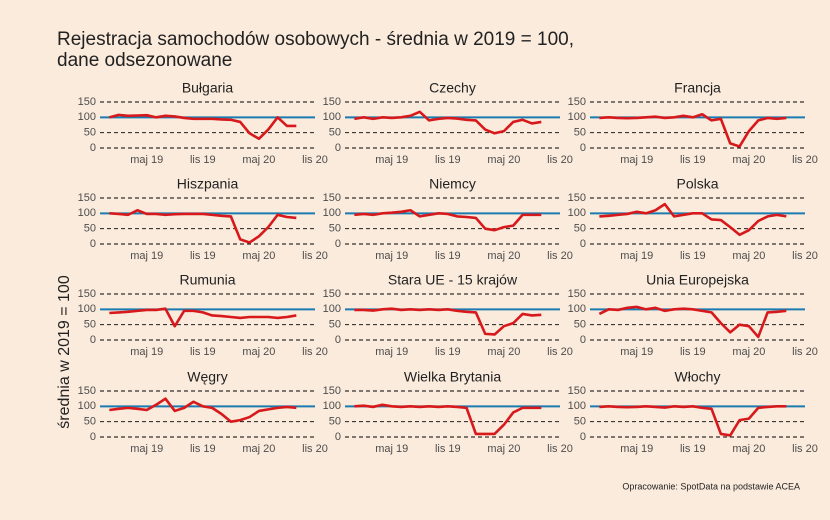  Describe the element at coordinates (207, 377) in the screenshot. I see `panel-title: Węgry` at that location.